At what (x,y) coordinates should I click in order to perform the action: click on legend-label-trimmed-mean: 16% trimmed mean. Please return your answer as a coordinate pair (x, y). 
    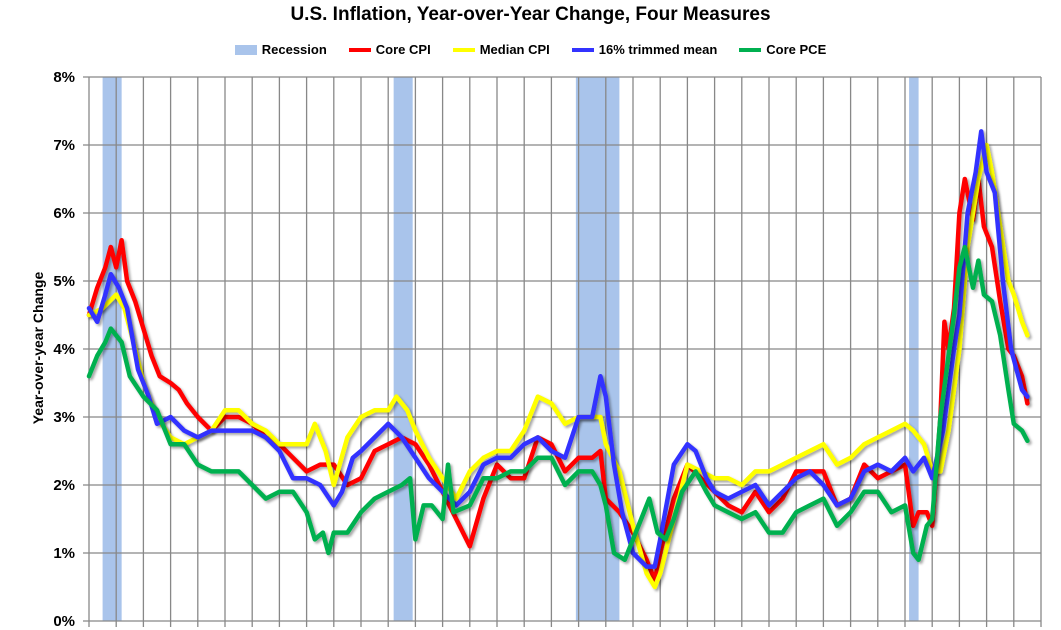
    Looking at the image, I should click on (658, 49).